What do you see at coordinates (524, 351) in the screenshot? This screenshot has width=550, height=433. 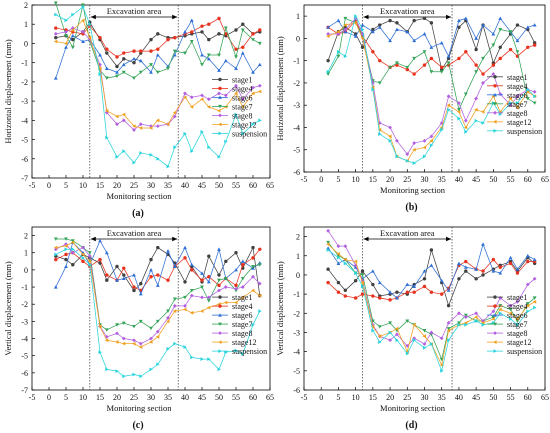 I see `legend-entry: suspension` at bounding box center [524, 351].